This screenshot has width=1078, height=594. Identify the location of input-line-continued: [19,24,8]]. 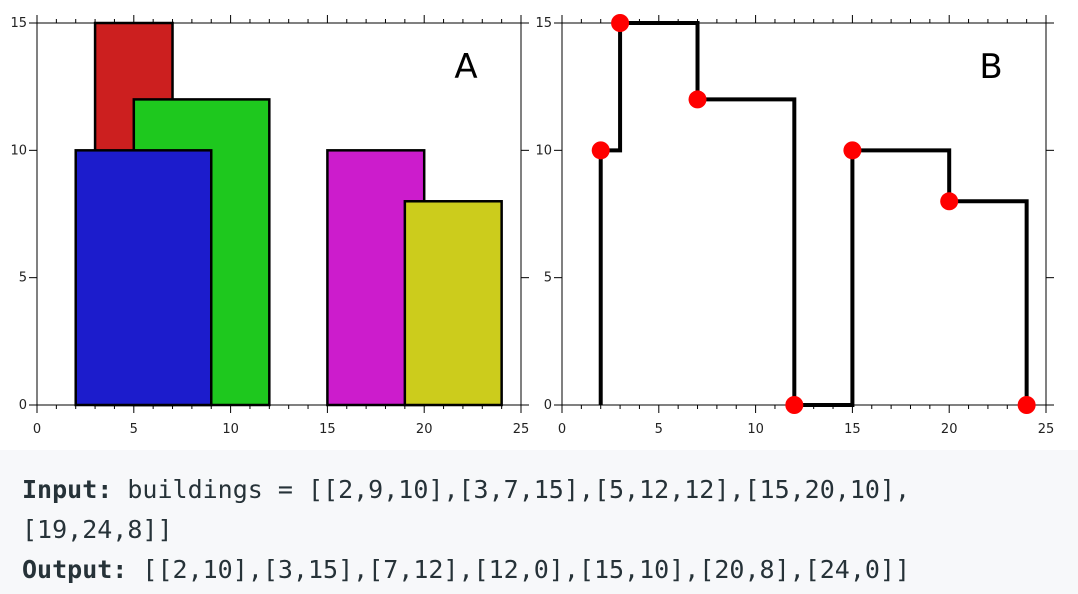
(550, 530).